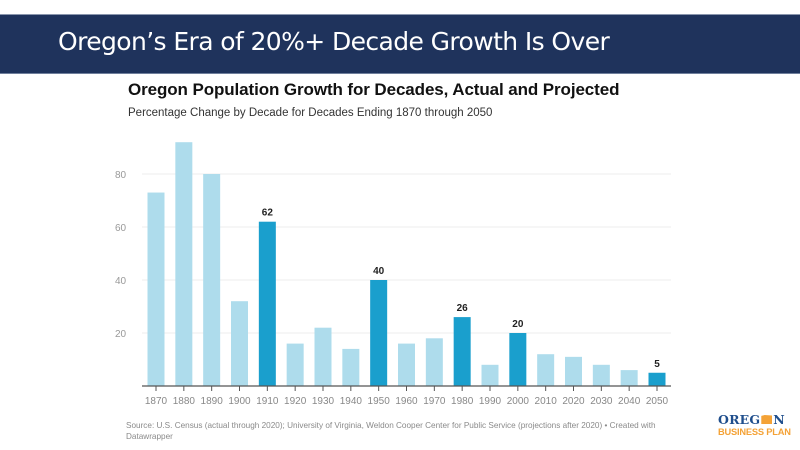 The height and width of the screenshot is (450, 800). I want to click on x-tick-label-1930: 1930, so click(323, 401).